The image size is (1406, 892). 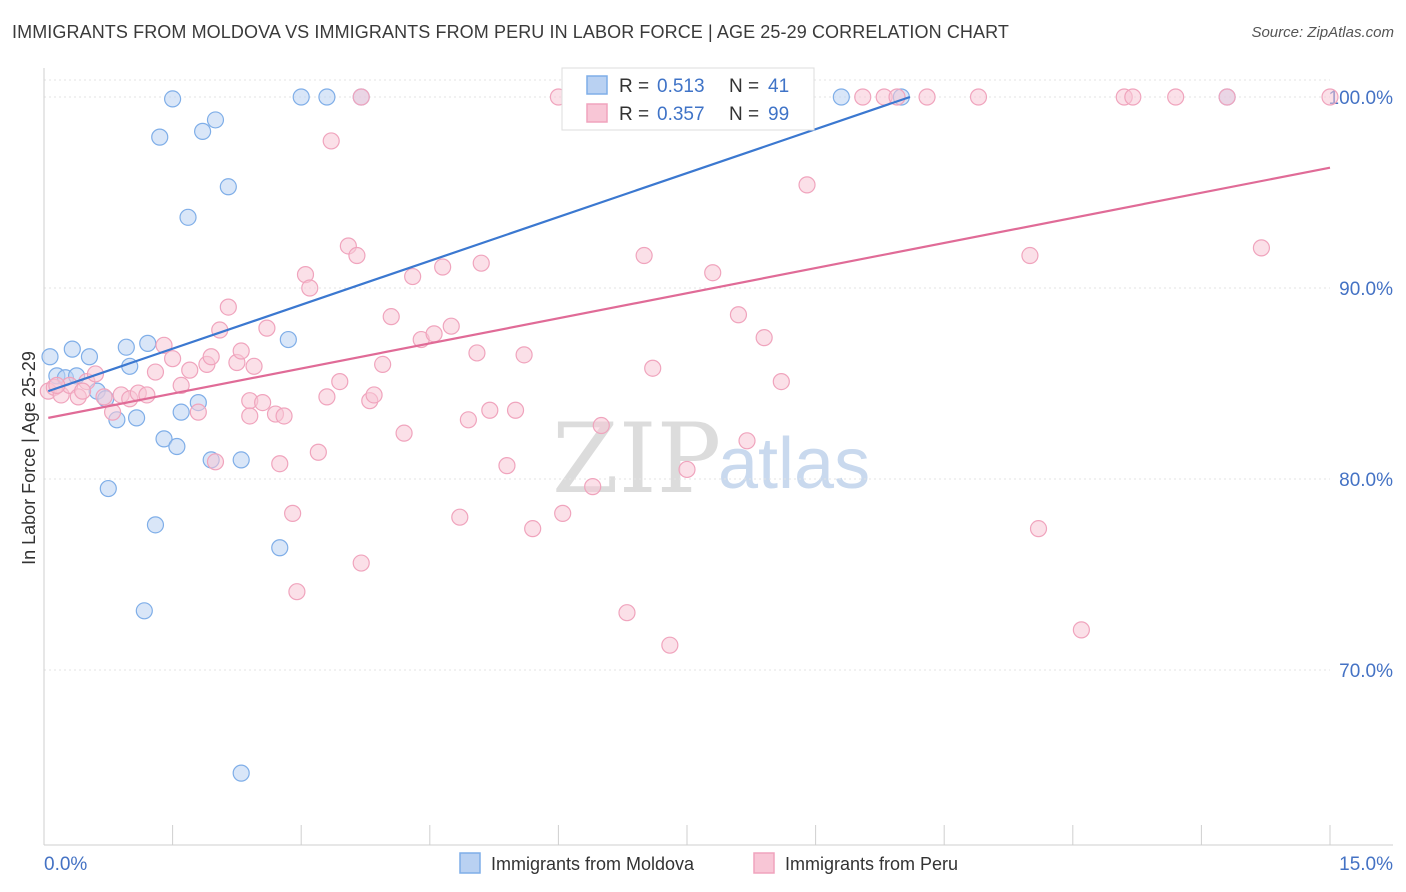 What do you see at coordinates (634, 114) in the screenshot?
I see `stats-r-label-peru: R =` at bounding box center [634, 114].